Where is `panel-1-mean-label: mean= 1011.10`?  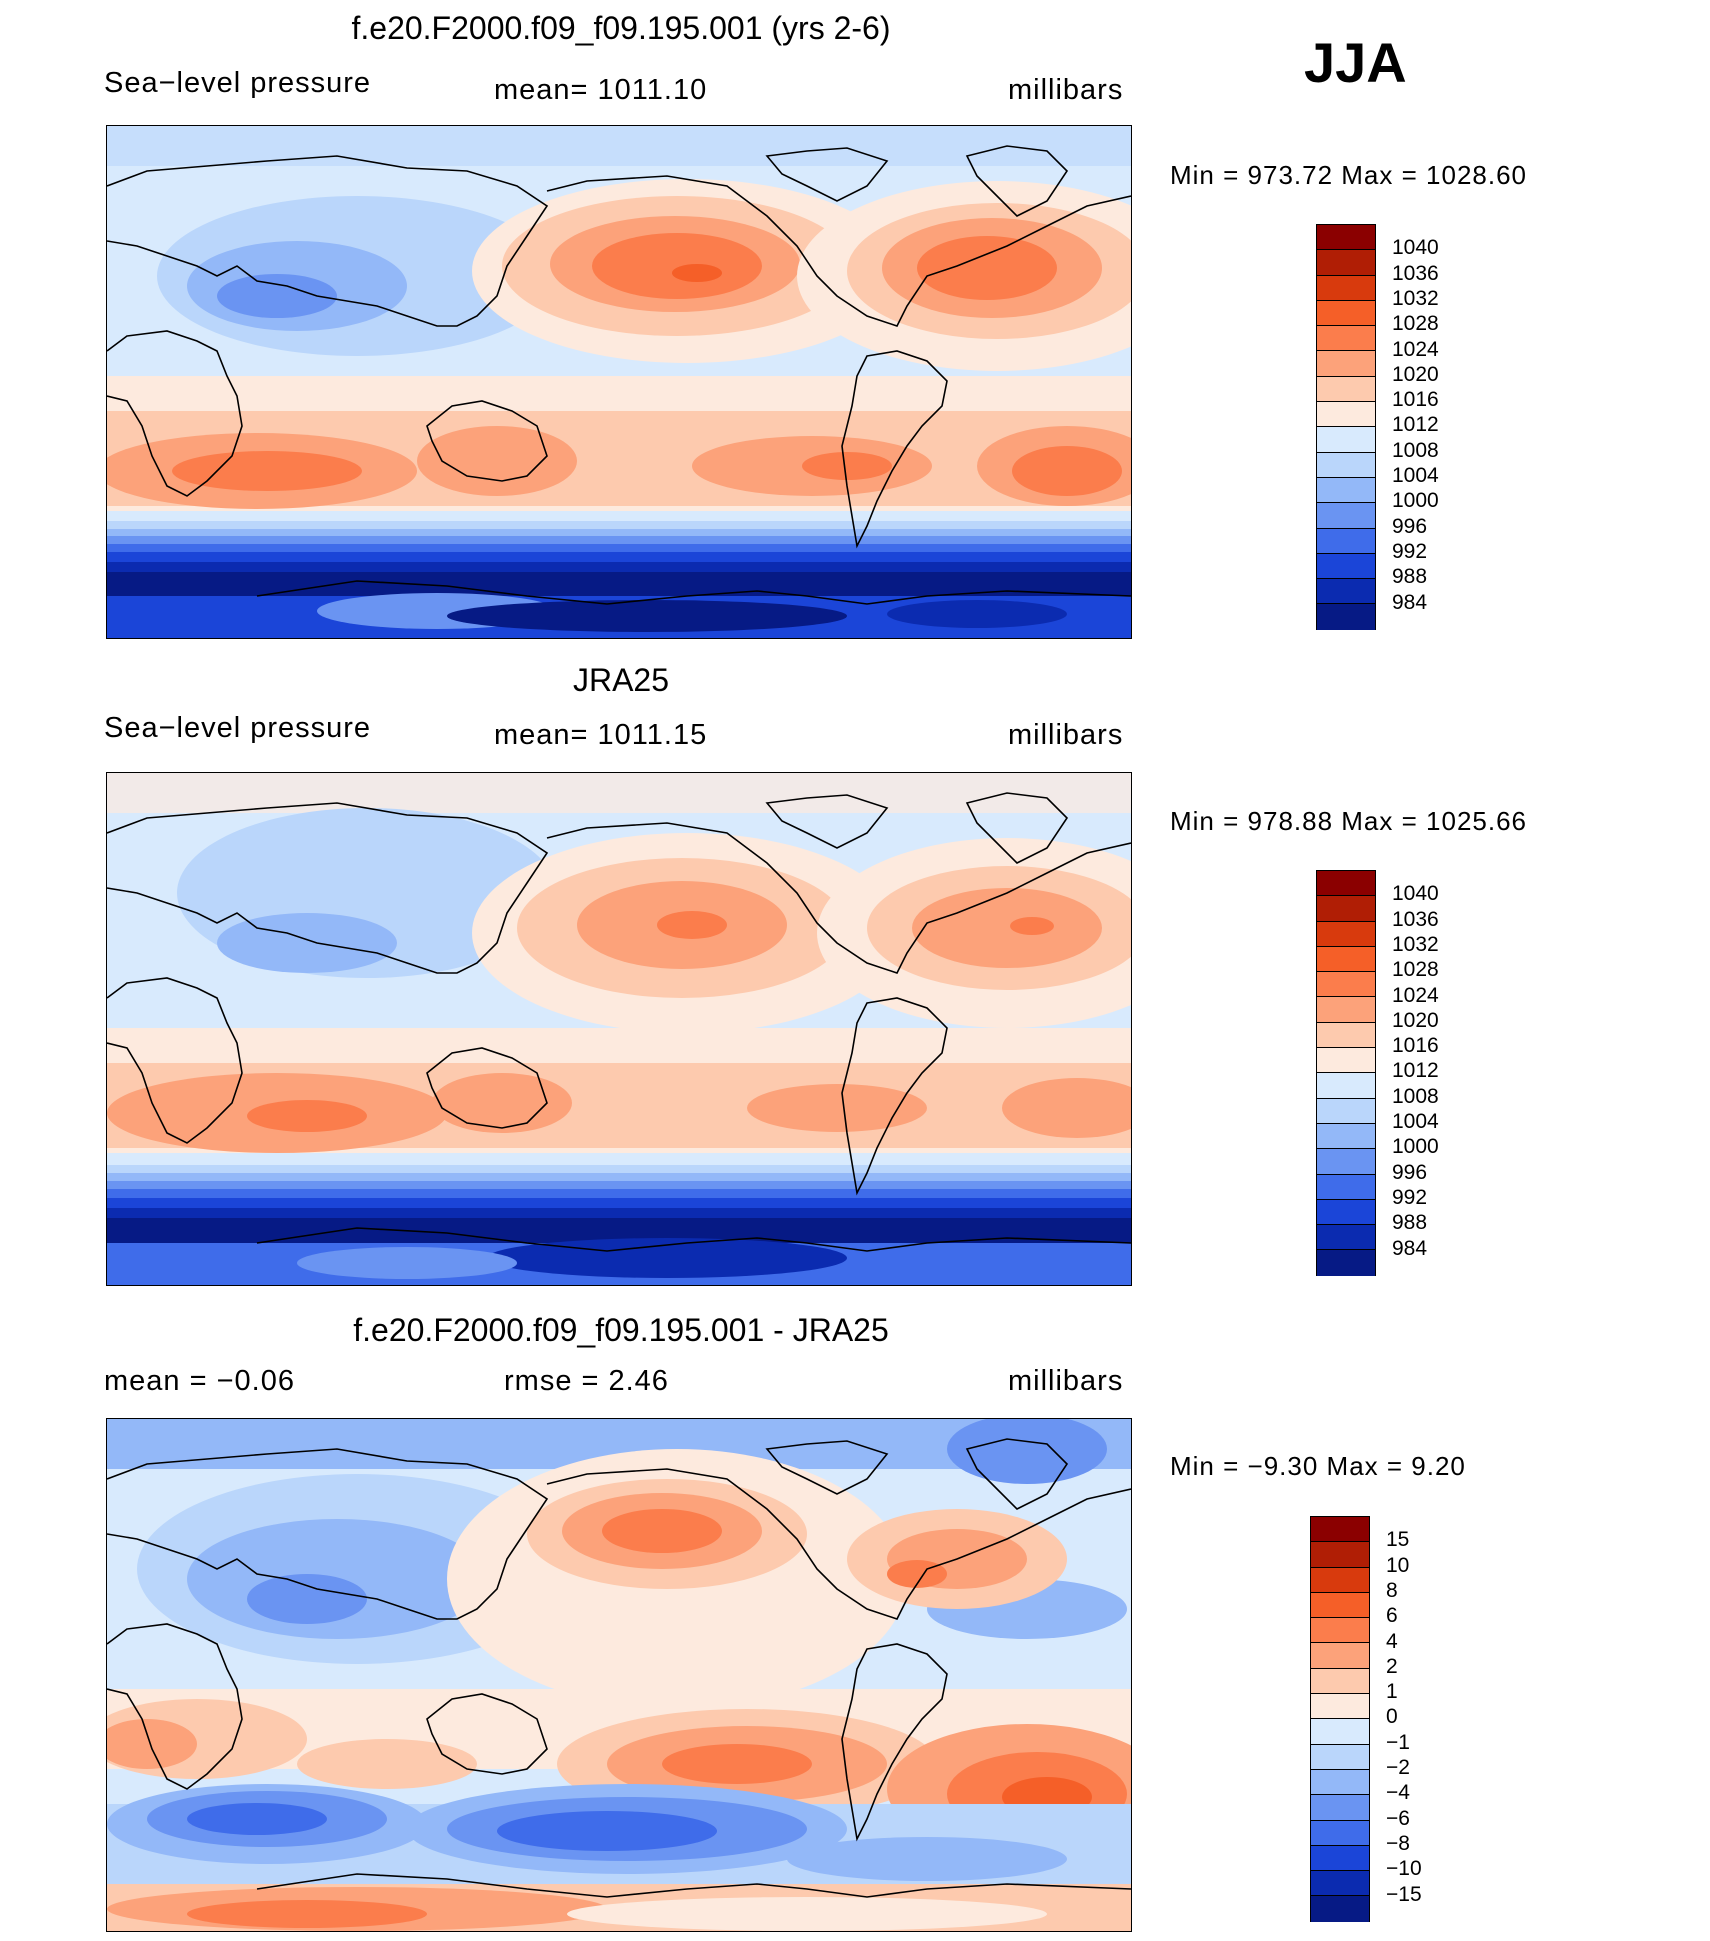 panel-1-mean-label: mean= 1011.10 is located at coordinates (601, 90).